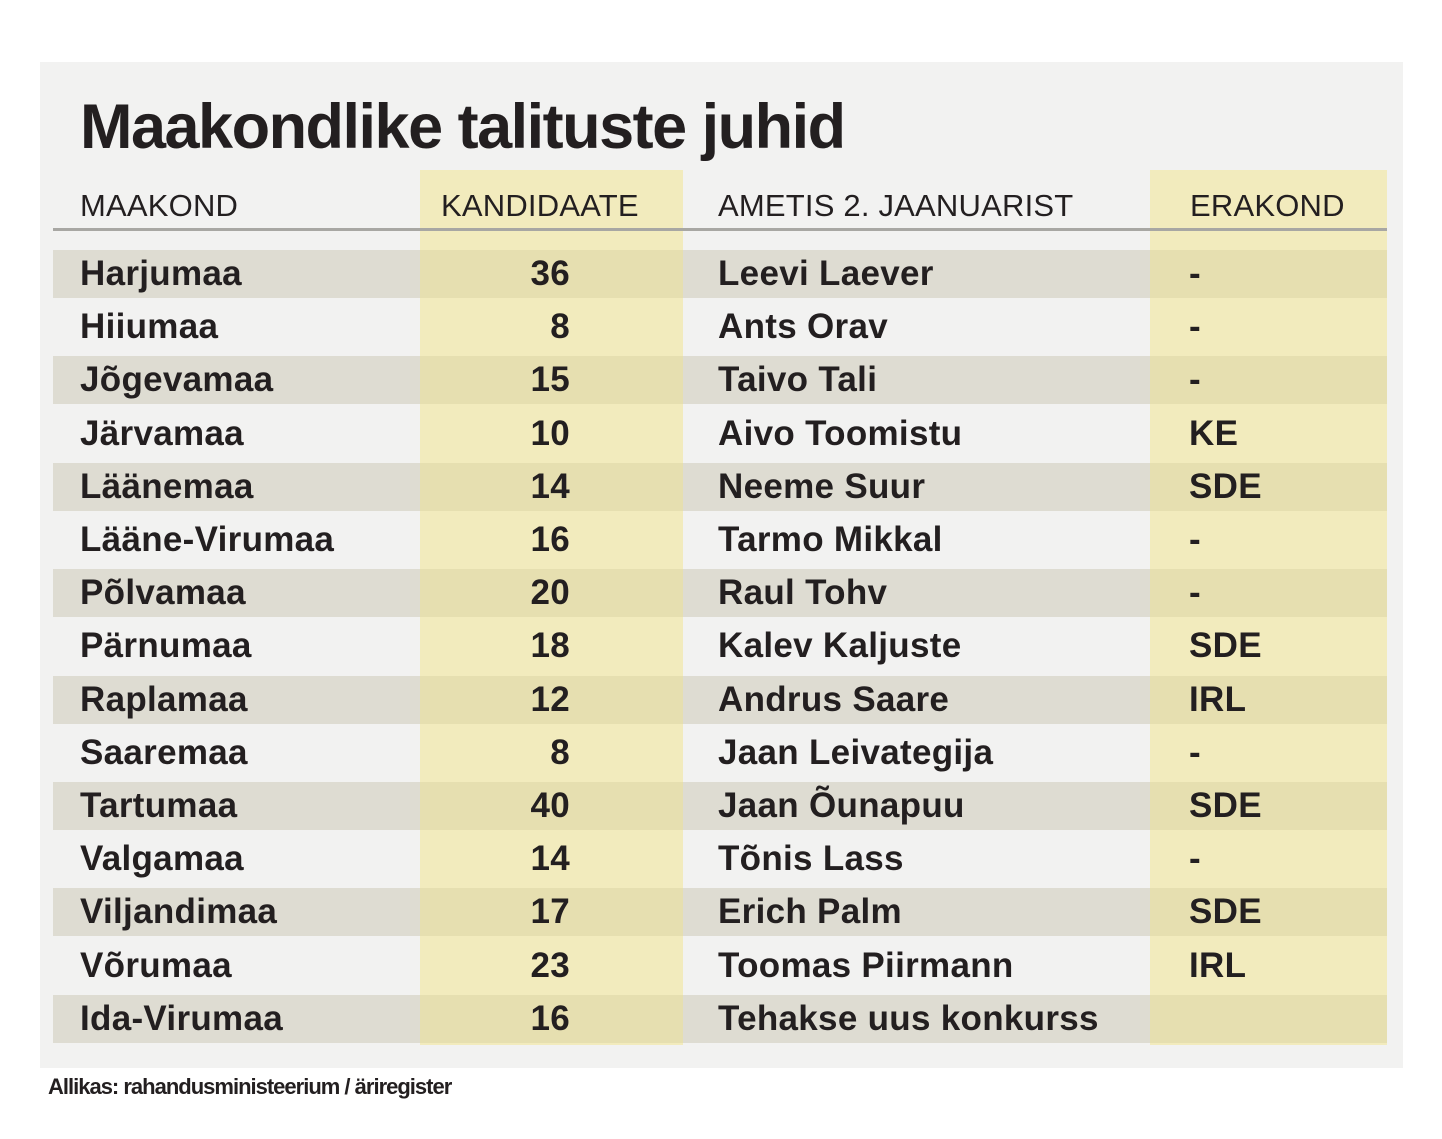  I want to click on candidates-cell: 23, so click(550, 965).